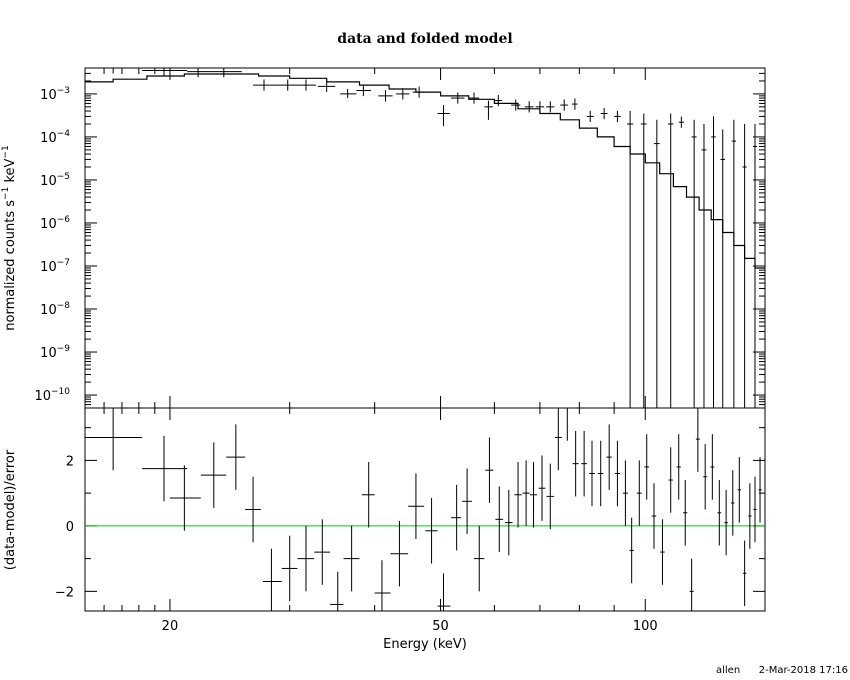  What do you see at coordinates (55, 266) in the screenshot?
I see `y-tick-label: 10⁻⁷` at bounding box center [55, 266].